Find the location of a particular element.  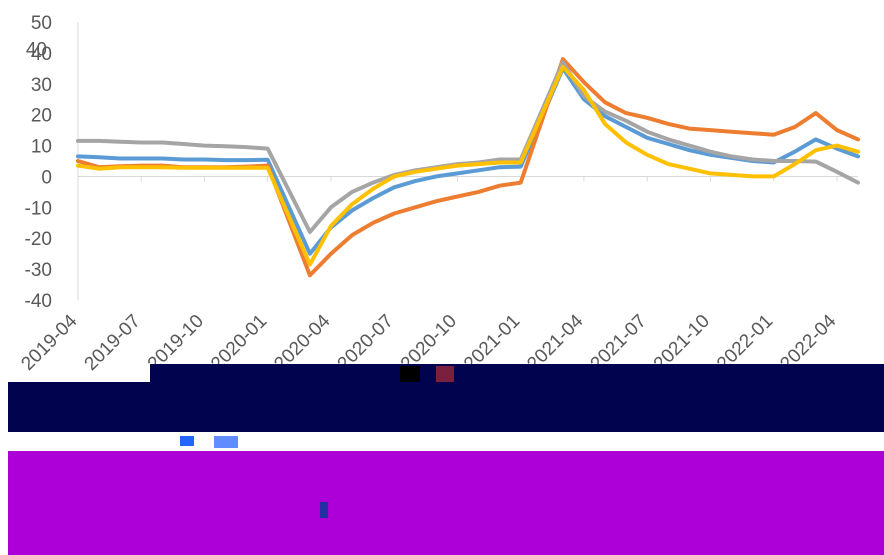

y-tick-label: -20 is located at coordinates (38, 239).